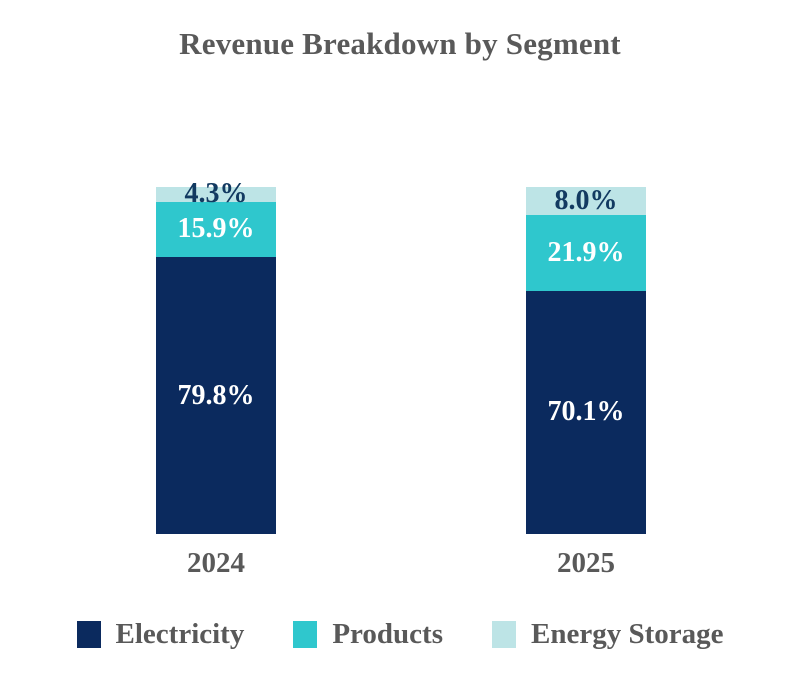 The width and height of the screenshot is (800, 690). I want to click on stacked-bar-2025: 8.0% 21.9% 70.1%, so click(586, 359).